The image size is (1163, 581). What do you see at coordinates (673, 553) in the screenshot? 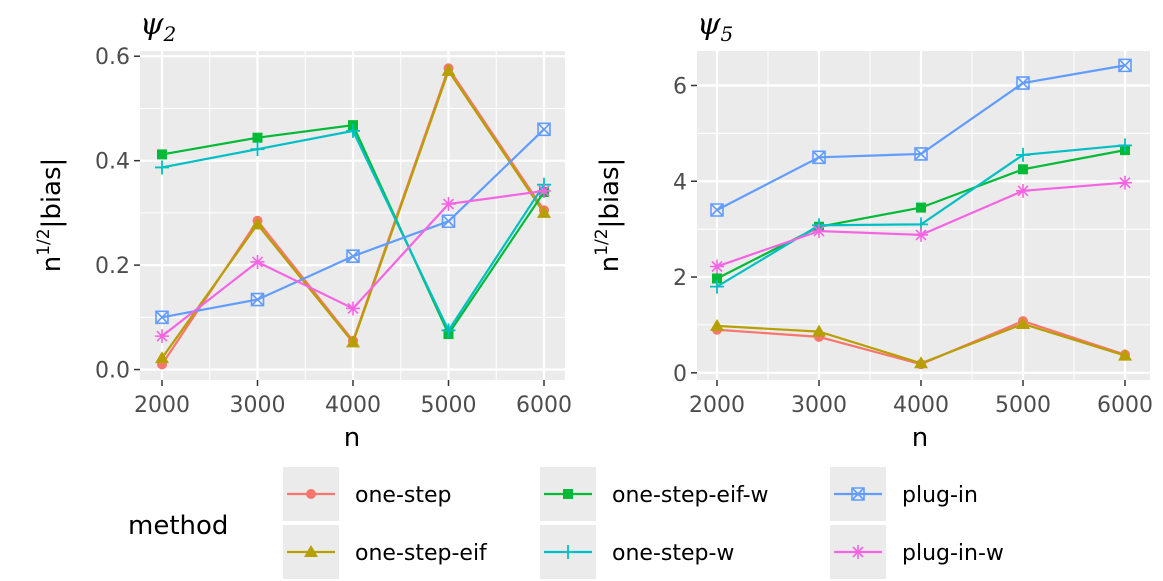
I see `legend-label: one-step-w` at bounding box center [673, 553].